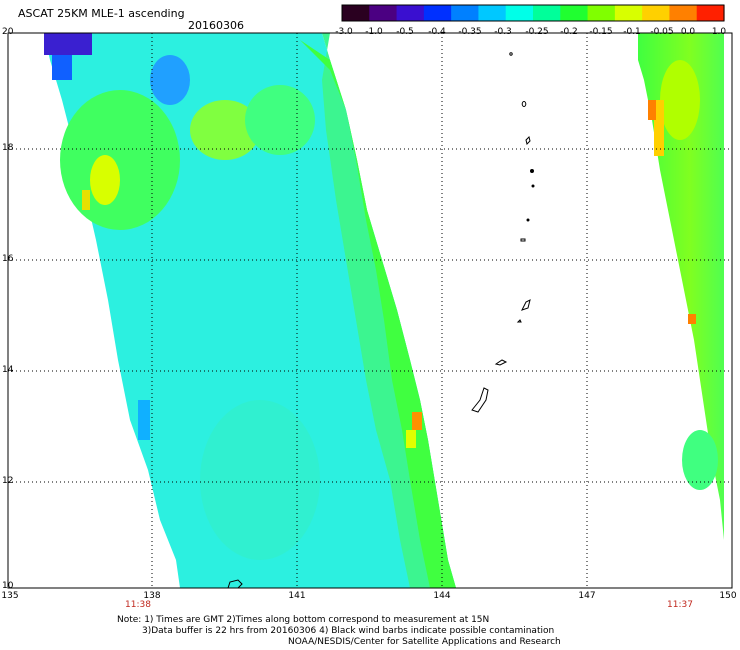  What do you see at coordinates (569, 32) in the screenshot?
I see `colorbar-label: -0.2` at bounding box center [569, 32].